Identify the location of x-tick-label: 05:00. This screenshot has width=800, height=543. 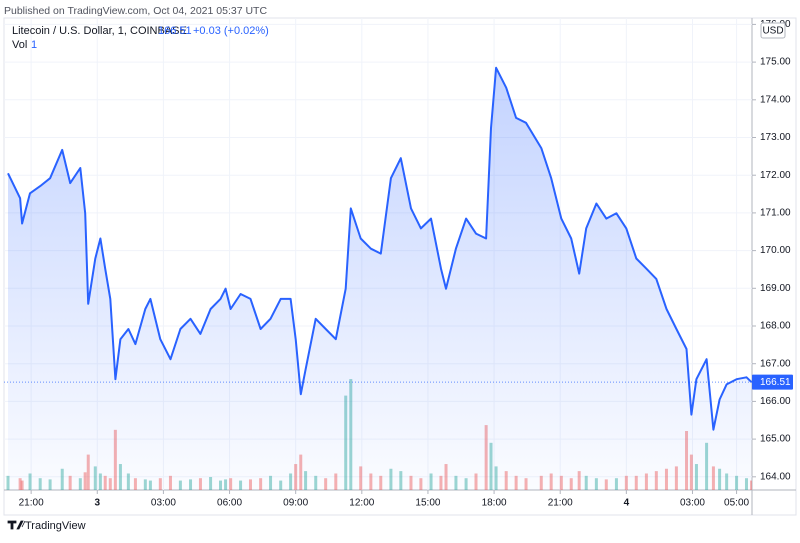
(736, 503).